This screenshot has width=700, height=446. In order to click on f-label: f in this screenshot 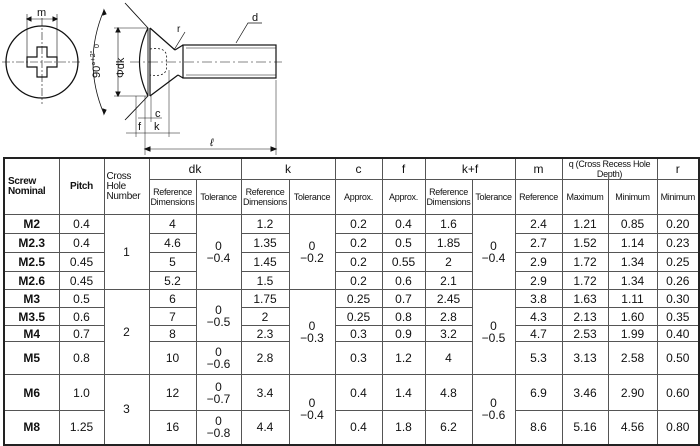, I will do `click(140, 127)`.